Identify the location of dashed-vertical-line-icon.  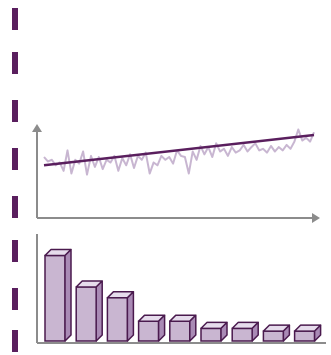
(15, 180).